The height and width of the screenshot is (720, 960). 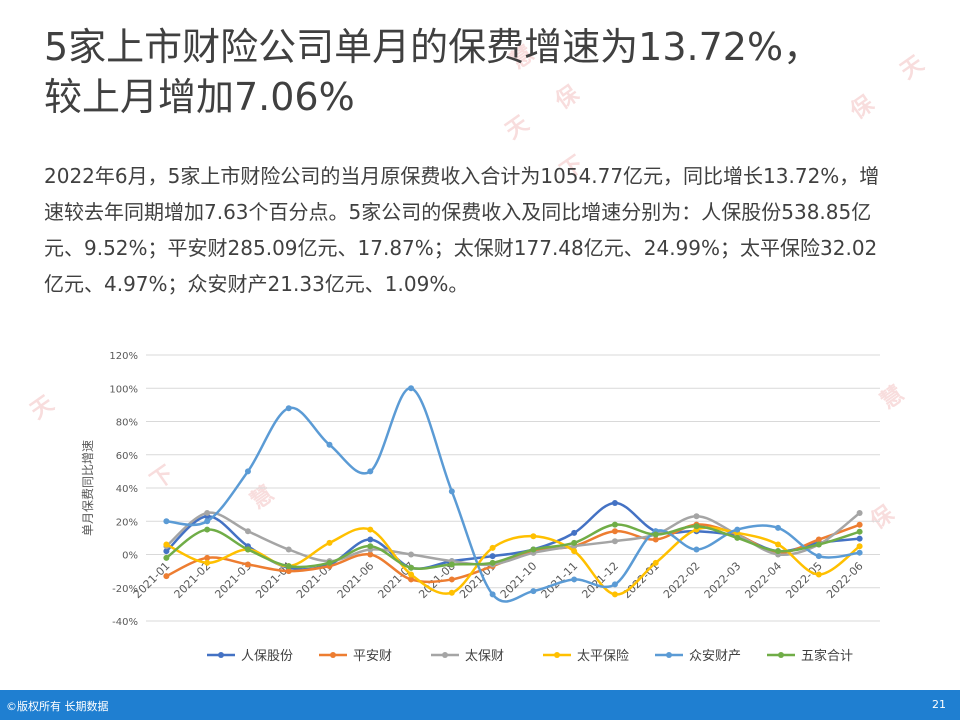 I want to click on x-tick-label: 2022-03, so click(x=723, y=580).